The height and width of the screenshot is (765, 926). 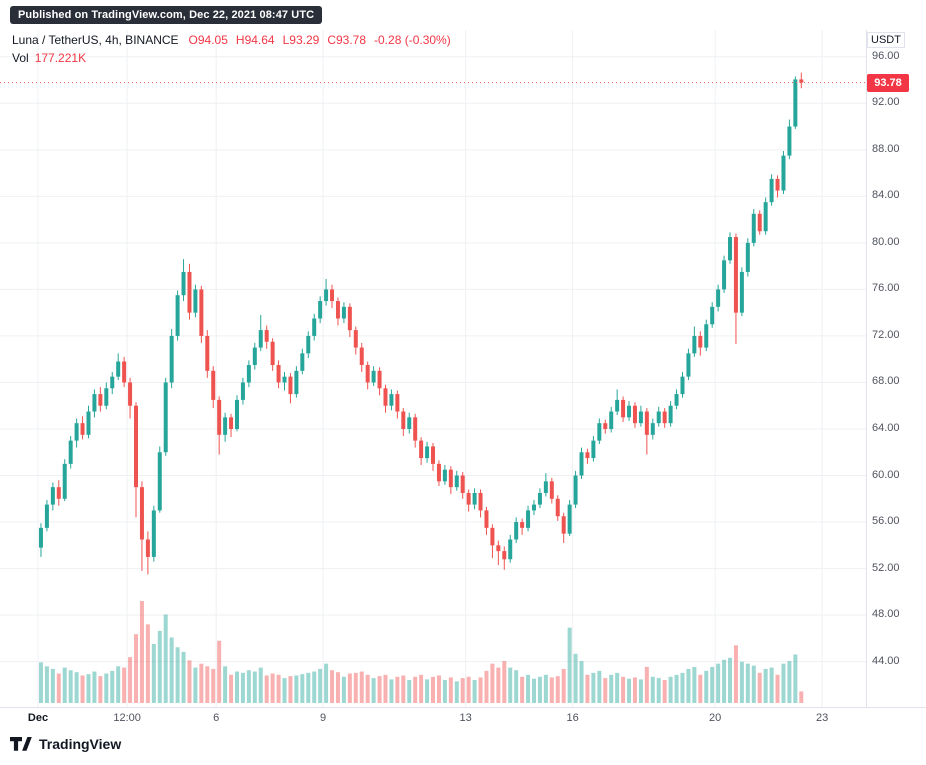 I want to click on footer: TradingView, so click(x=65, y=744).